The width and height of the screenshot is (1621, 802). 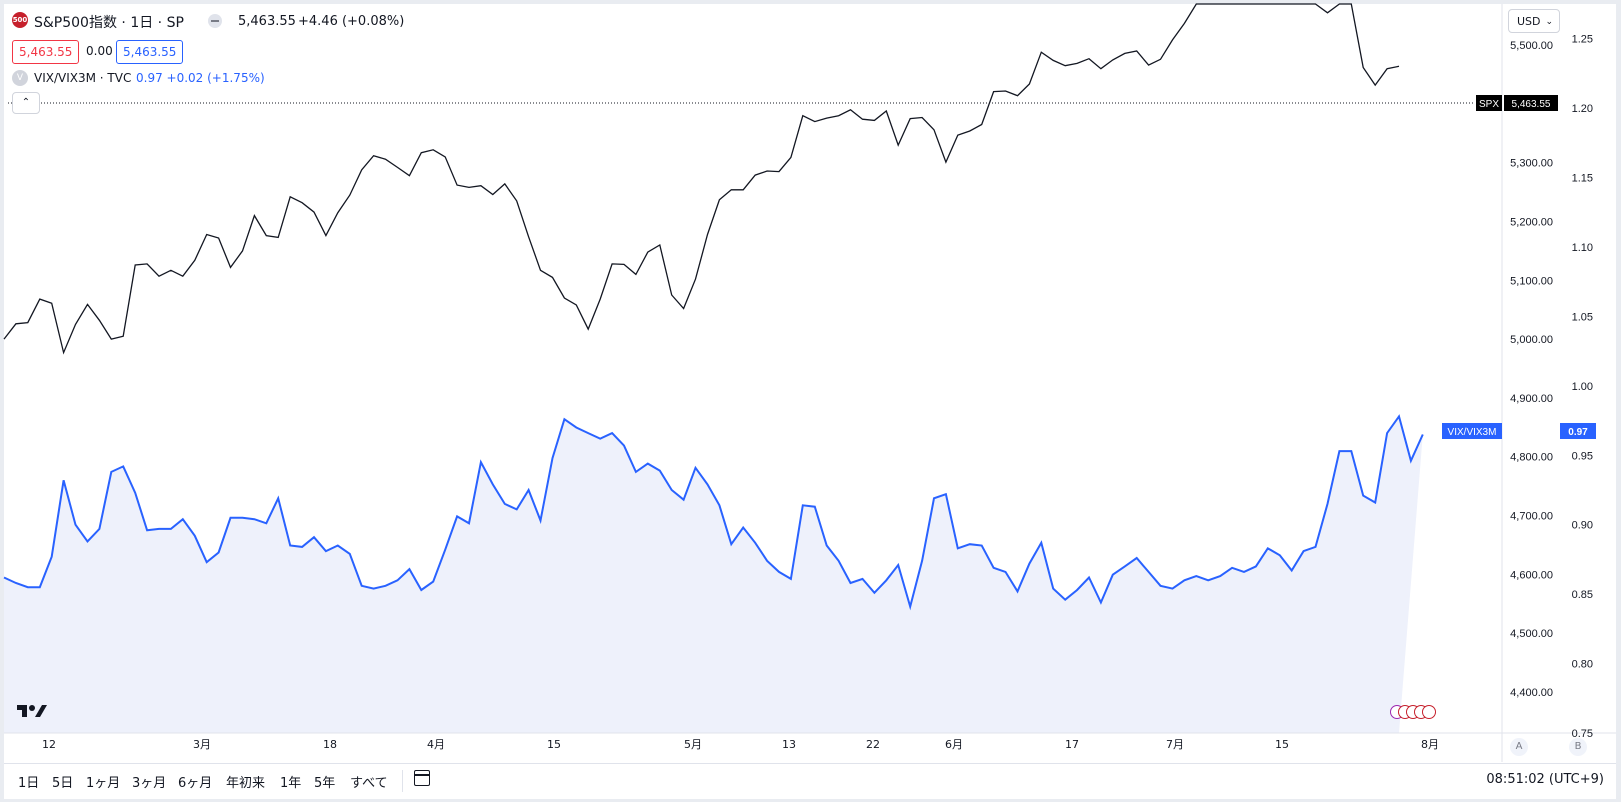 What do you see at coordinates (1175, 744) in the screenshot?
I see `time-tick-label: 7月` at bounding box center [1175, 744].